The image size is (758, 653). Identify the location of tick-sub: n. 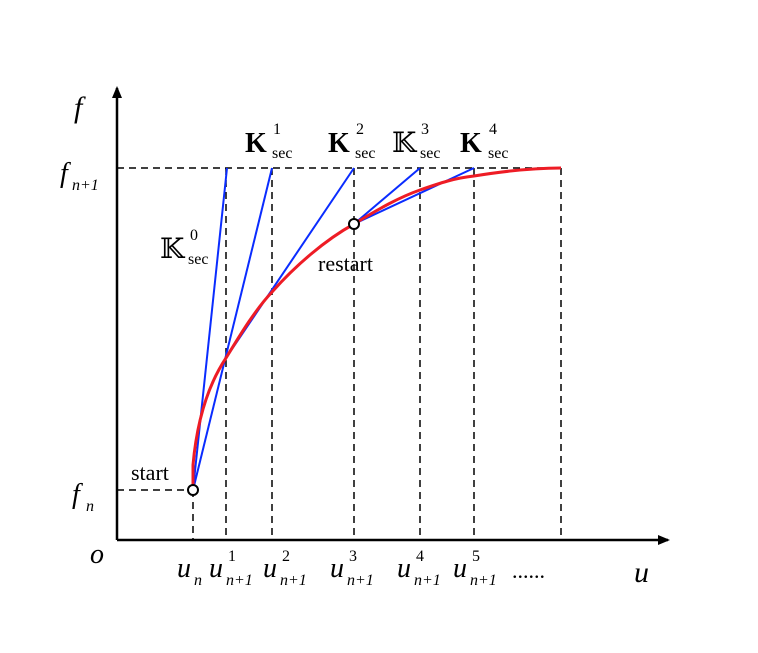
(198, 580).